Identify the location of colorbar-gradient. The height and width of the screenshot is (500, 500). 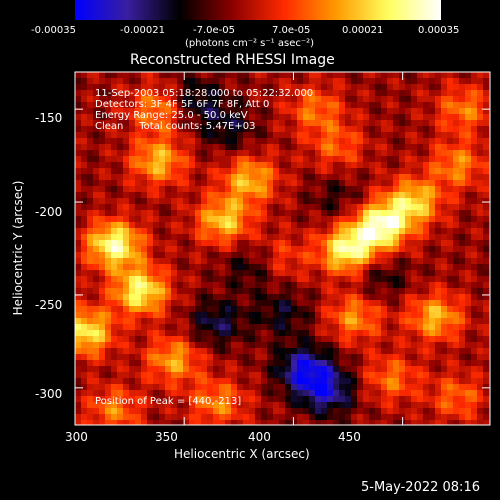
(258, 10).